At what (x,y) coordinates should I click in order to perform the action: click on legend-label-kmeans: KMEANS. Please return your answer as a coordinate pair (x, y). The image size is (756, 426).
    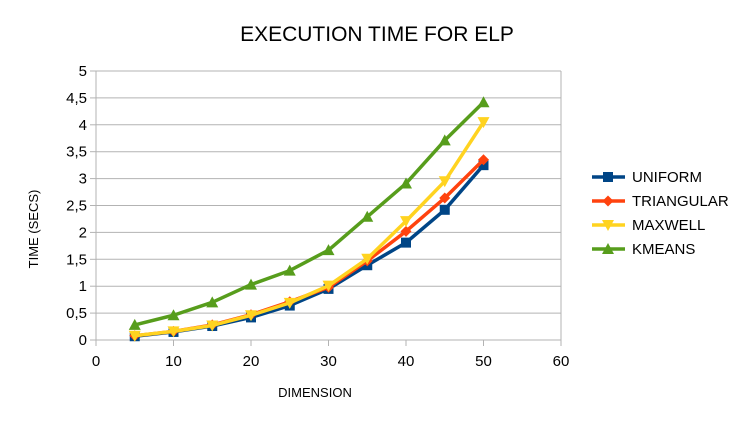
    Looking at the image, I should click on (663, 249).